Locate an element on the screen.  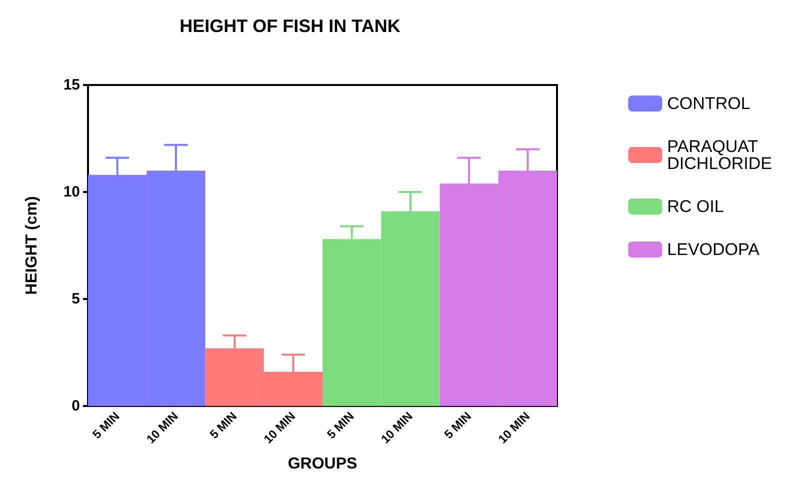
y-tick-label: 15 is located at coordinates (71, 85).